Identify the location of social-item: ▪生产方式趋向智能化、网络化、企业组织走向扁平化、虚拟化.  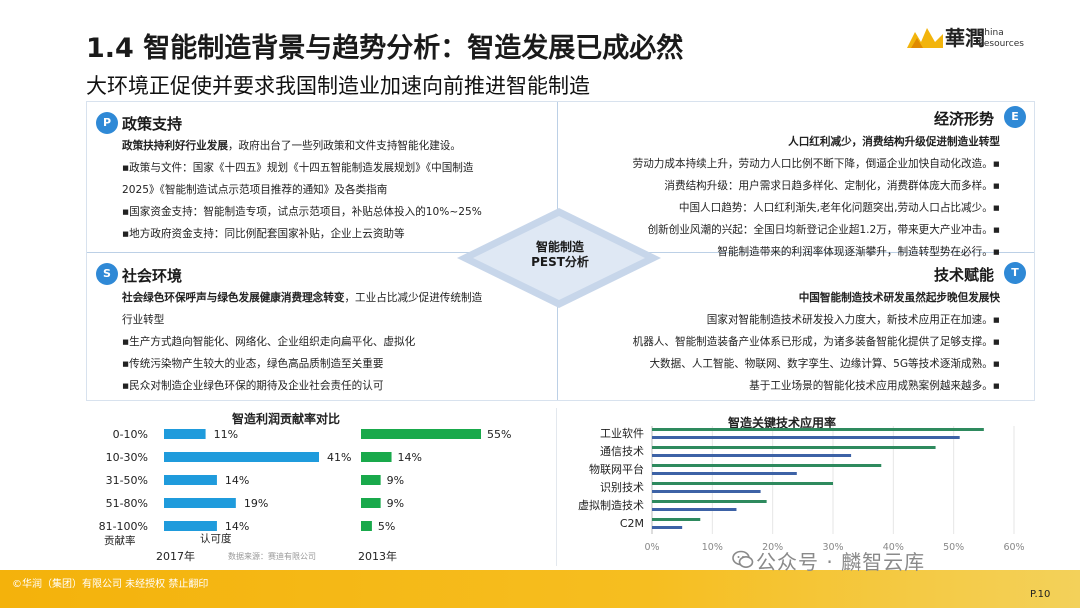
(269, 342).